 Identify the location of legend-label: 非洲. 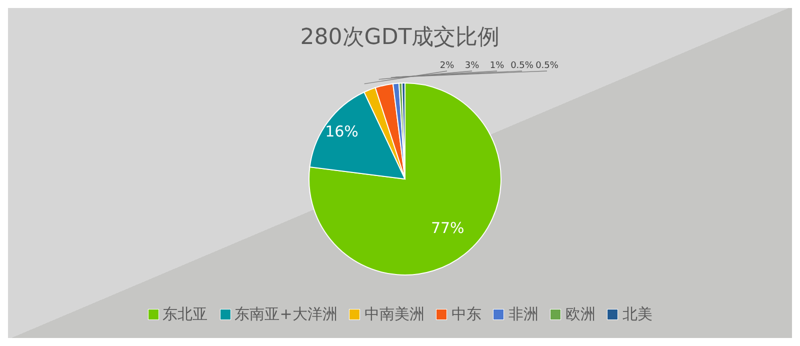
(522, 314).